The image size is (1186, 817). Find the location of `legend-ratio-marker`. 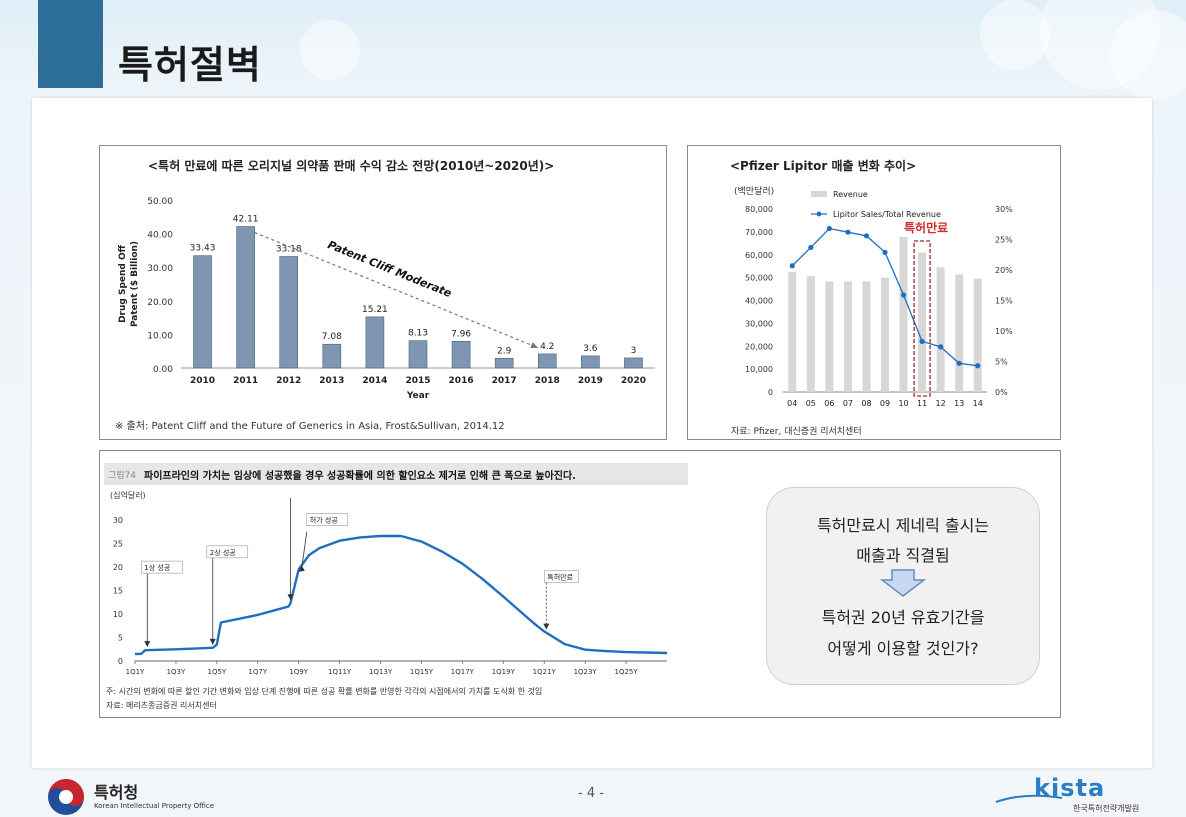

legend-ratio-marker is located at coordinates (819, 214).